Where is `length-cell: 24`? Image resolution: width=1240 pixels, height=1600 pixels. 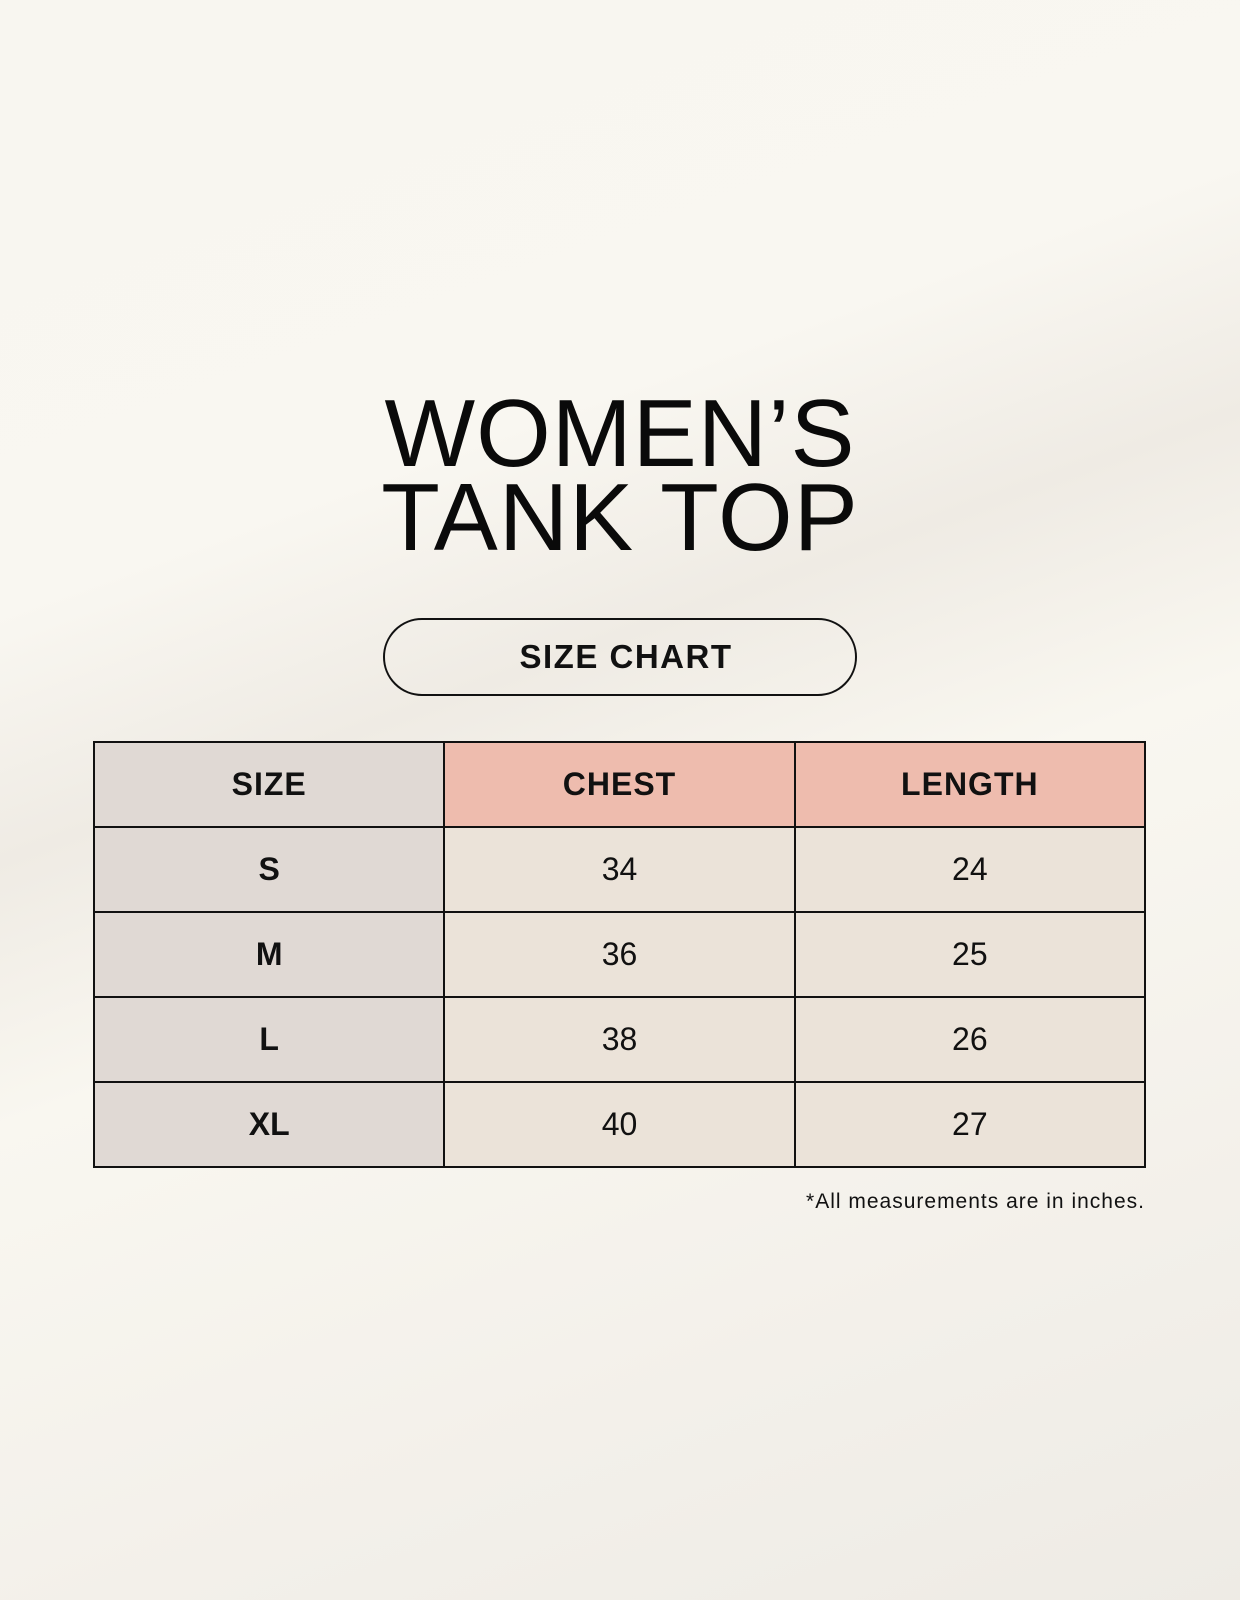
length-cell: 24 is located at coordinates (970, 869).